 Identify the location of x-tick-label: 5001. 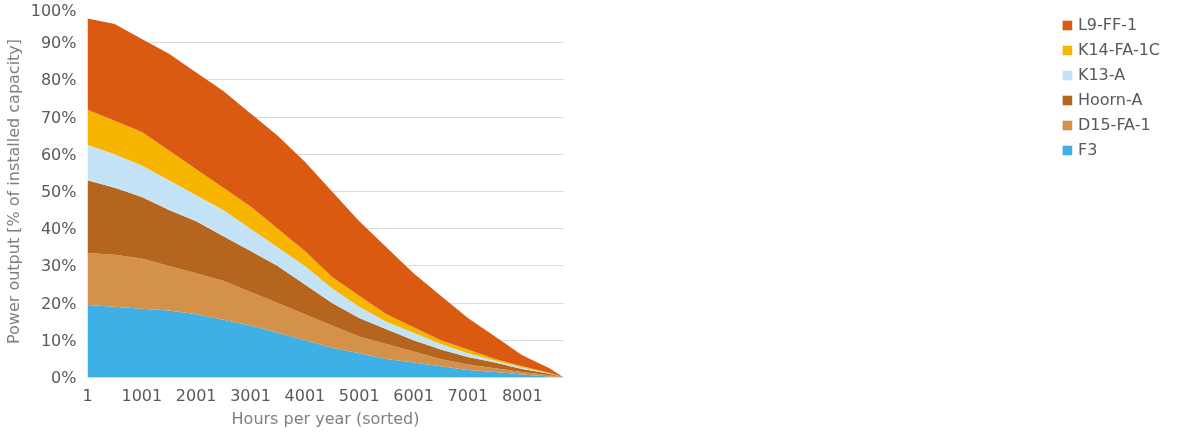
(359, 395).